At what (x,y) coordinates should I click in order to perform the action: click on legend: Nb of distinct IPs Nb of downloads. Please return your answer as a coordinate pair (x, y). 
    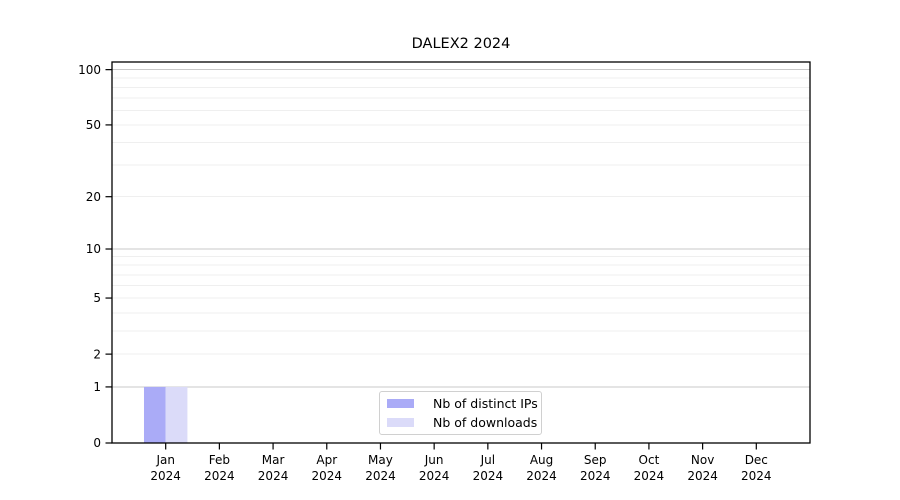
    Looking at the image, I should click on (460, 413).